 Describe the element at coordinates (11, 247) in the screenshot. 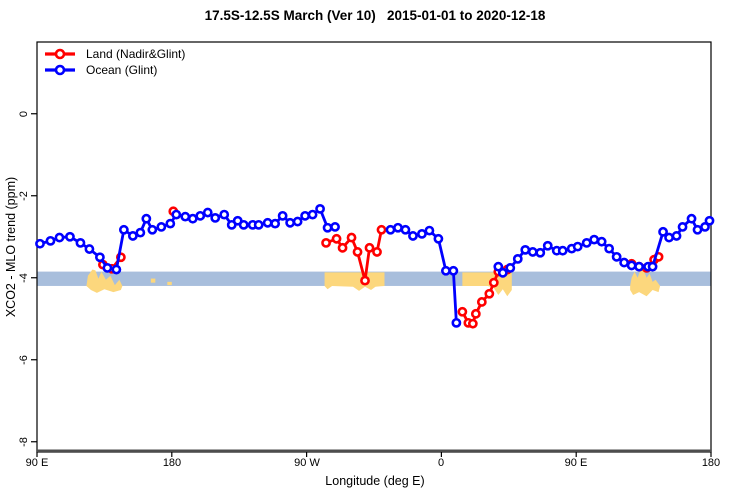

I see `y-axis-label: XCO2 - MLO trend (ppm)` at that location.